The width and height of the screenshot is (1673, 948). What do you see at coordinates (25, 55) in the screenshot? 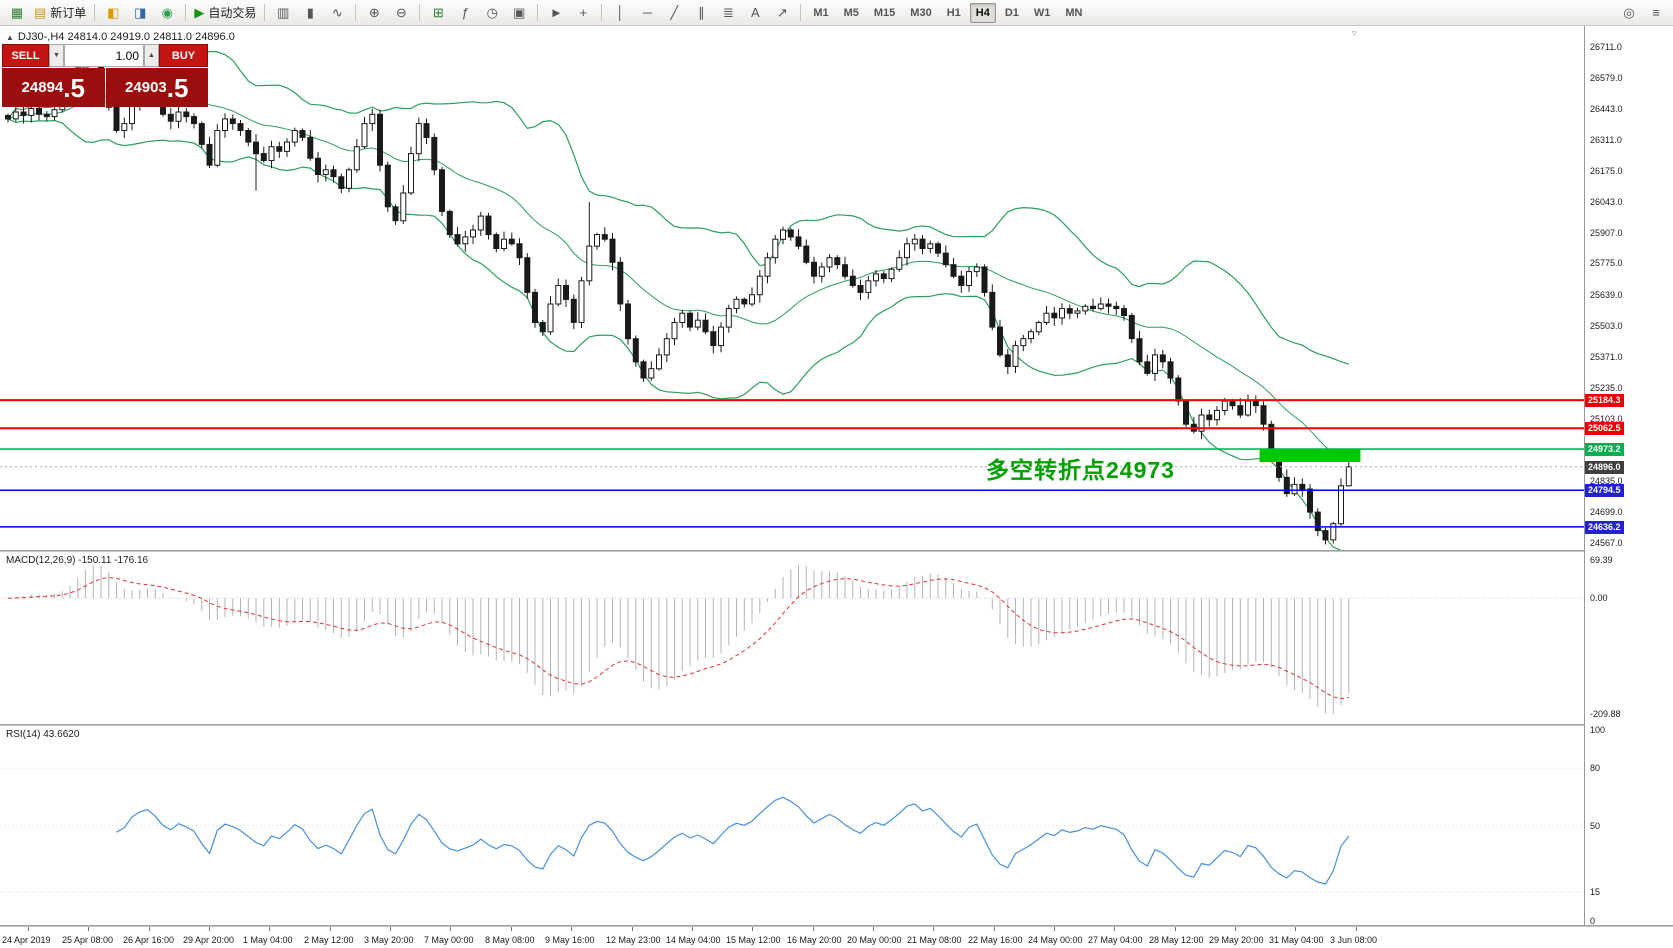
I see `sell-button: SELL` at bounding box center [25, 55].